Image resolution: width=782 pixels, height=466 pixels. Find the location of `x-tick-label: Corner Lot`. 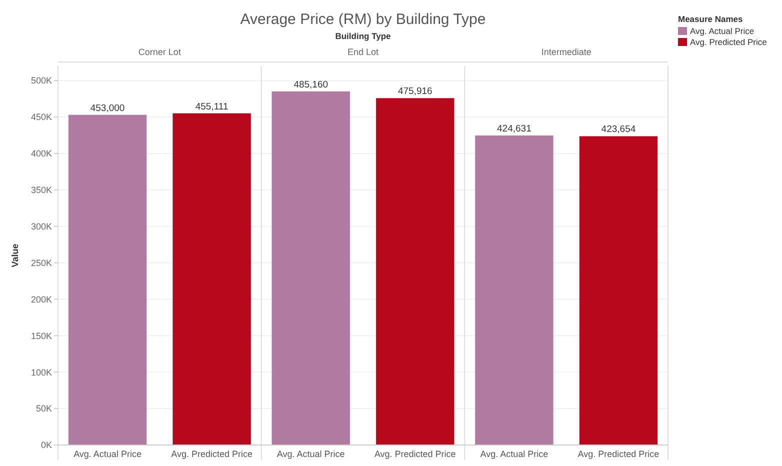

x-tick-label: Corner Lot is located at coordinates (160, 52).